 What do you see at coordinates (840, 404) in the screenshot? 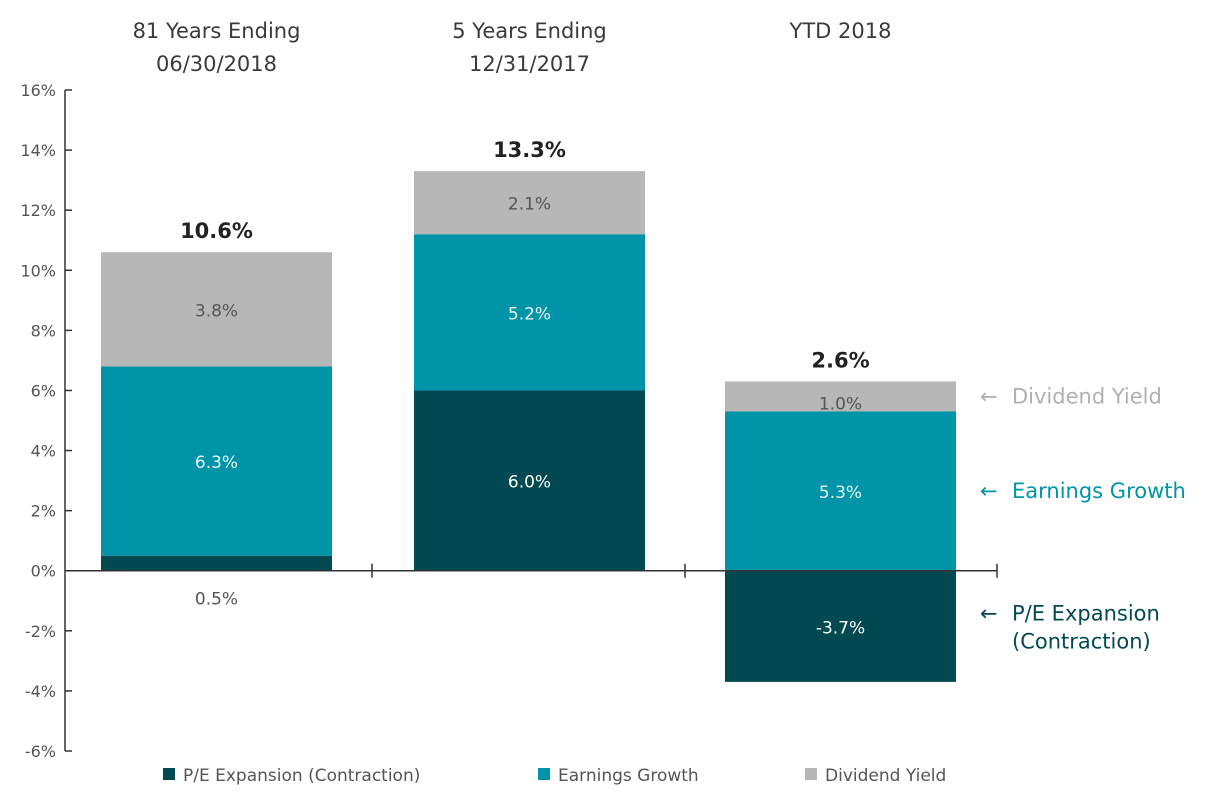
I see `data-label-dividend: 1.0%` at bounding box center [840, 404].